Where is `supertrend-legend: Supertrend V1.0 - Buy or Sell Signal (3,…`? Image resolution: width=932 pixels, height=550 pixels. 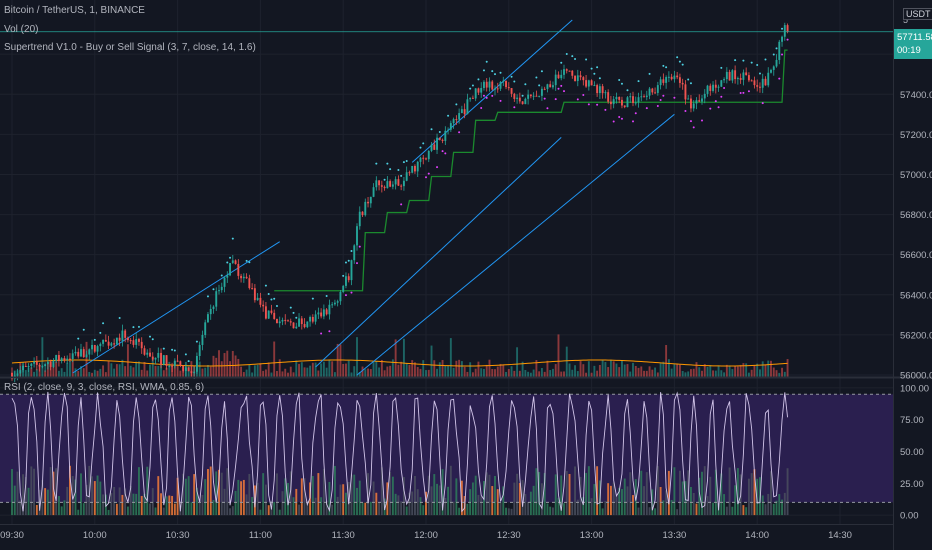
supertrend-legend: Supertrend V1.0 - Buy or Sell Signal (3,… is located at coordinates (130, 47).